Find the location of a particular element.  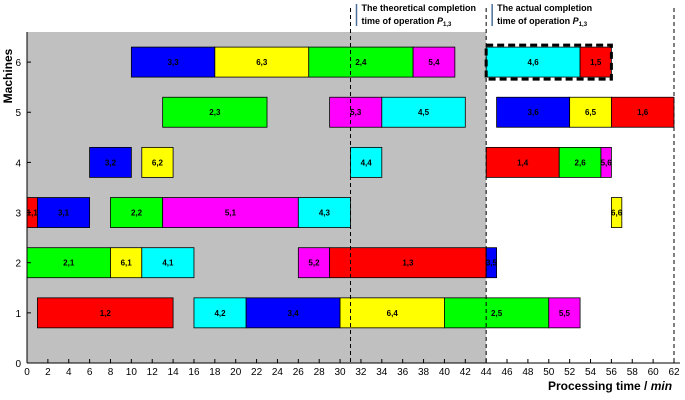

task-label: 5,1 is located at coordinates (231, 213).